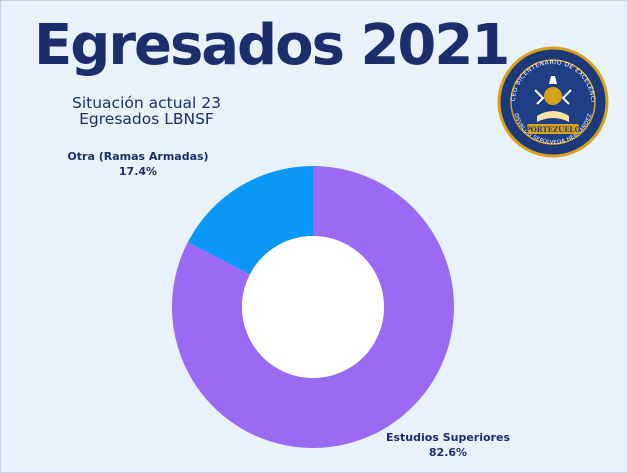 The height and width of the screenshot is (473, 628). I want to click on slice-value-label: 82.6%, so click(448, 452).